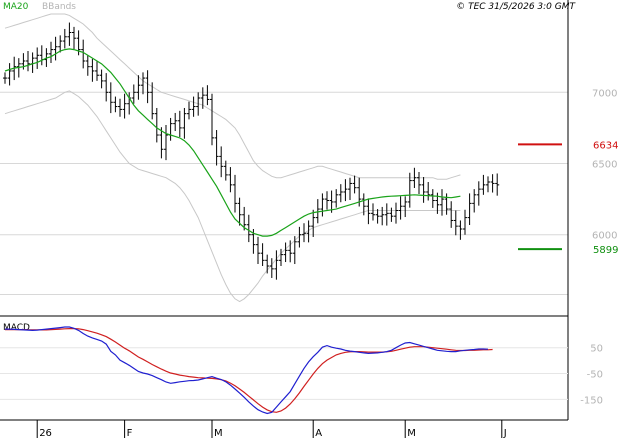  Describe the element at coordinates (516, 7) in the screenshot. I see `copyright-text: © TEC 31/5/2026 3:0 GMT` at that location.